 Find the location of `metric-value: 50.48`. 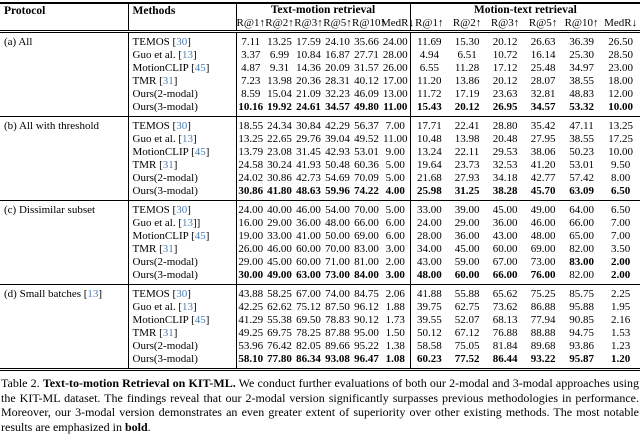

metric-value: 50.48 is located at coordinates (337, 165).